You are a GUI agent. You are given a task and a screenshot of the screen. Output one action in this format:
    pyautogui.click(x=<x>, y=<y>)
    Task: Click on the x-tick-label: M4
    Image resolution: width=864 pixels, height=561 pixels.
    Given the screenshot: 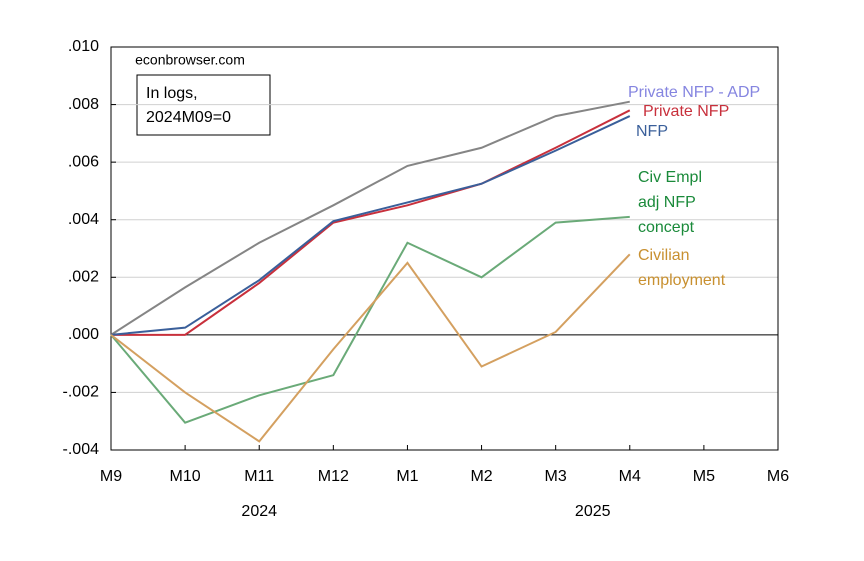 What is the action you would take?
    pyautogui.click(x=630, y=476)
    